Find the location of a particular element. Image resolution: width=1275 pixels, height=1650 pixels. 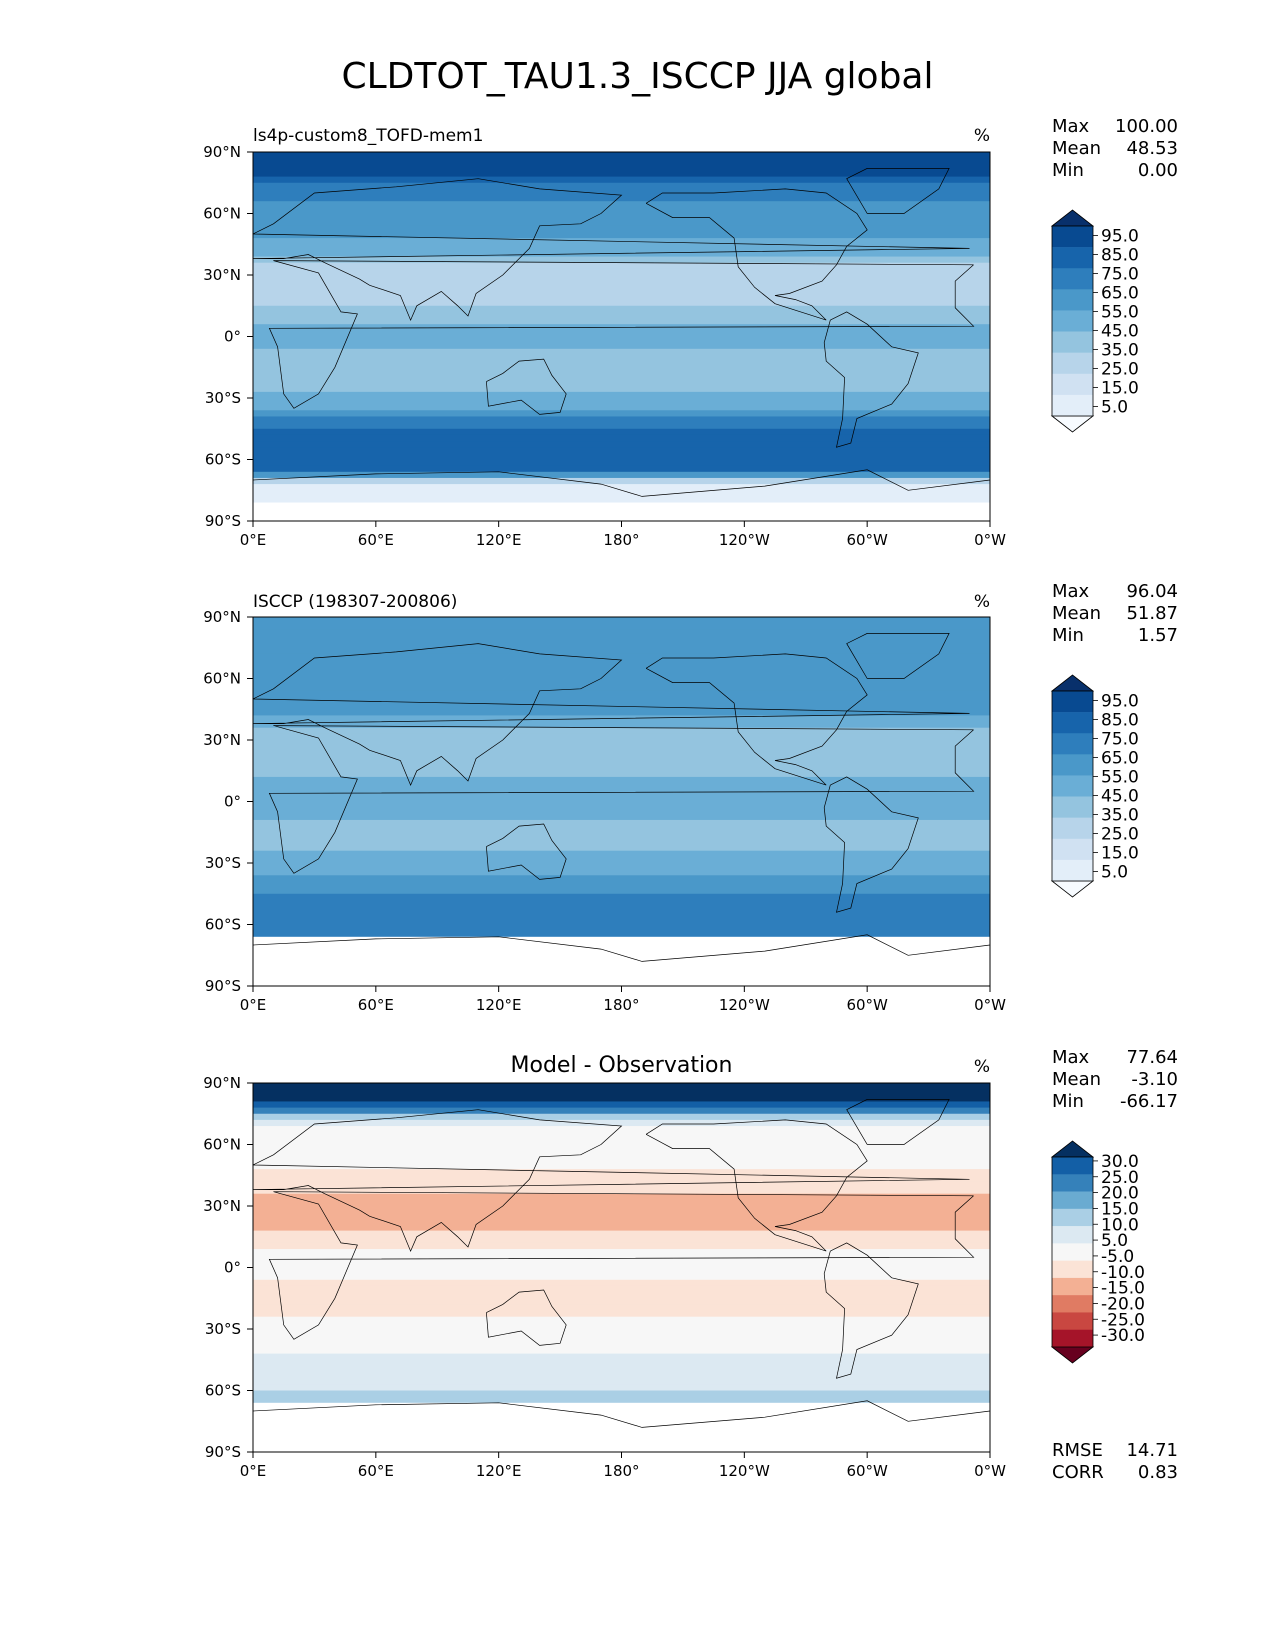

y-tick-label: 0° is located at coordinates (232, 1268).